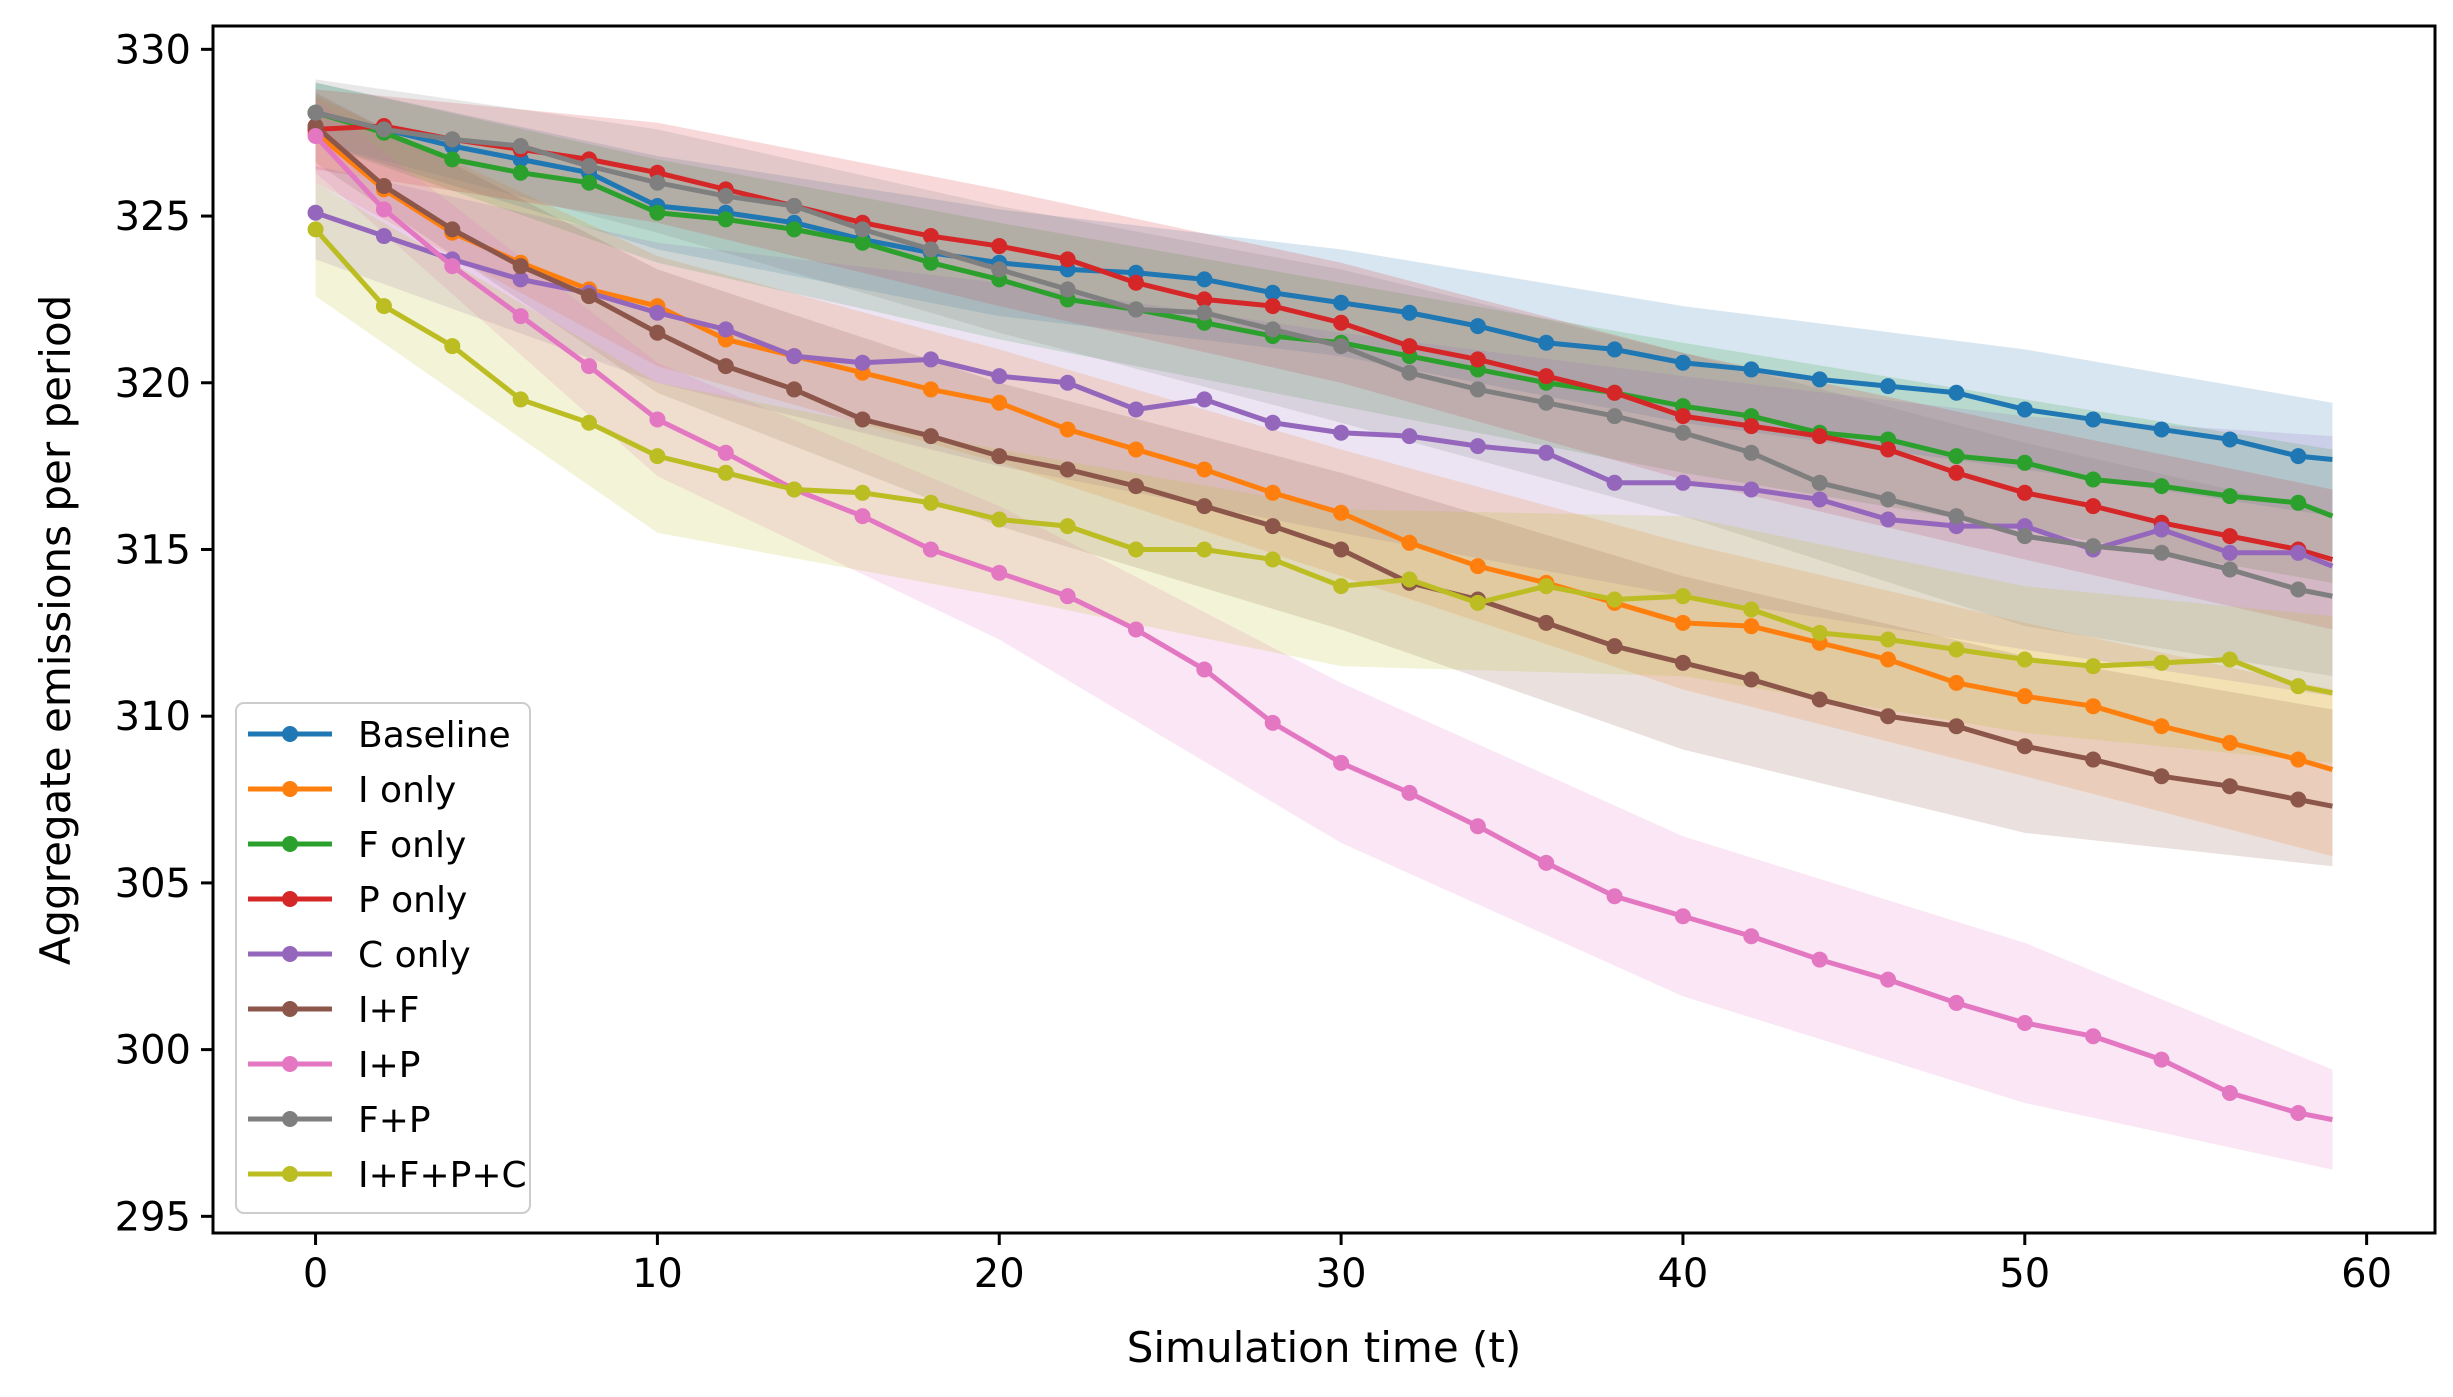 This screenshot has width=2453, height=1397. I want to click on legend-marker-i-p, so click(290, 1064).